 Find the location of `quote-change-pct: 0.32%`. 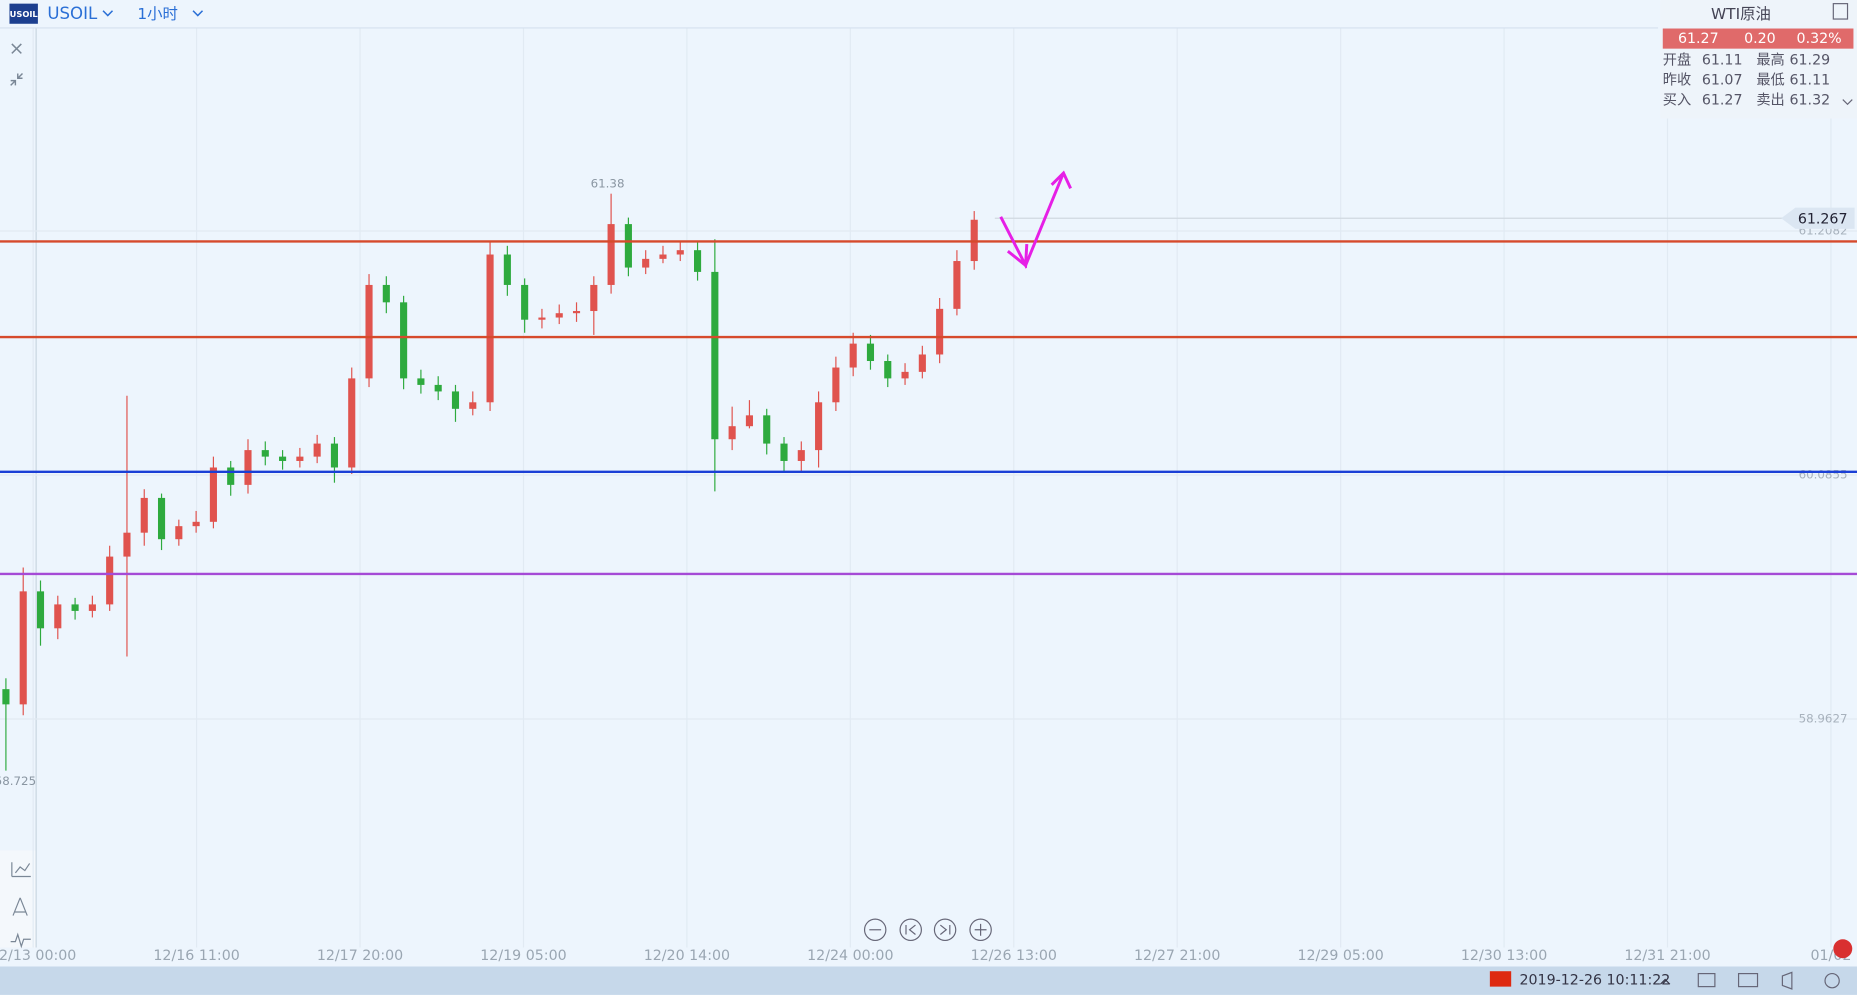

quote-change-pct: 0.32% is located at coordinates (1819, 39).